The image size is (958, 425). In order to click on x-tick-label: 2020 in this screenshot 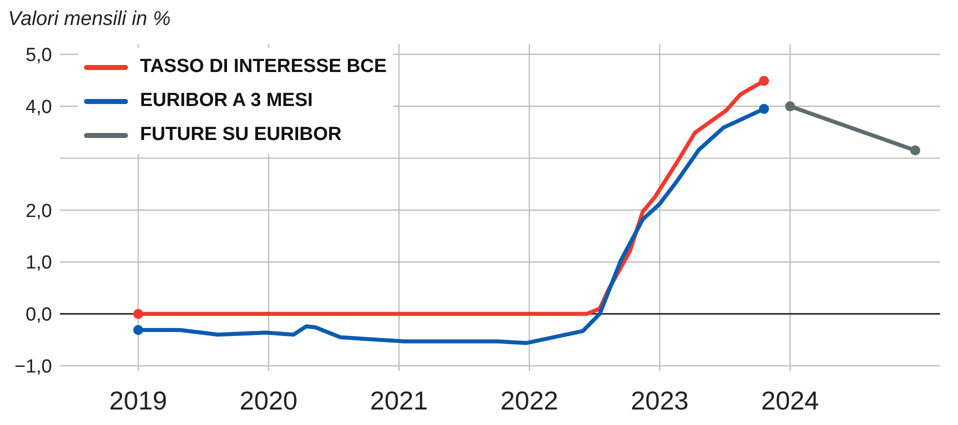, I will do `click(269, 400)`.